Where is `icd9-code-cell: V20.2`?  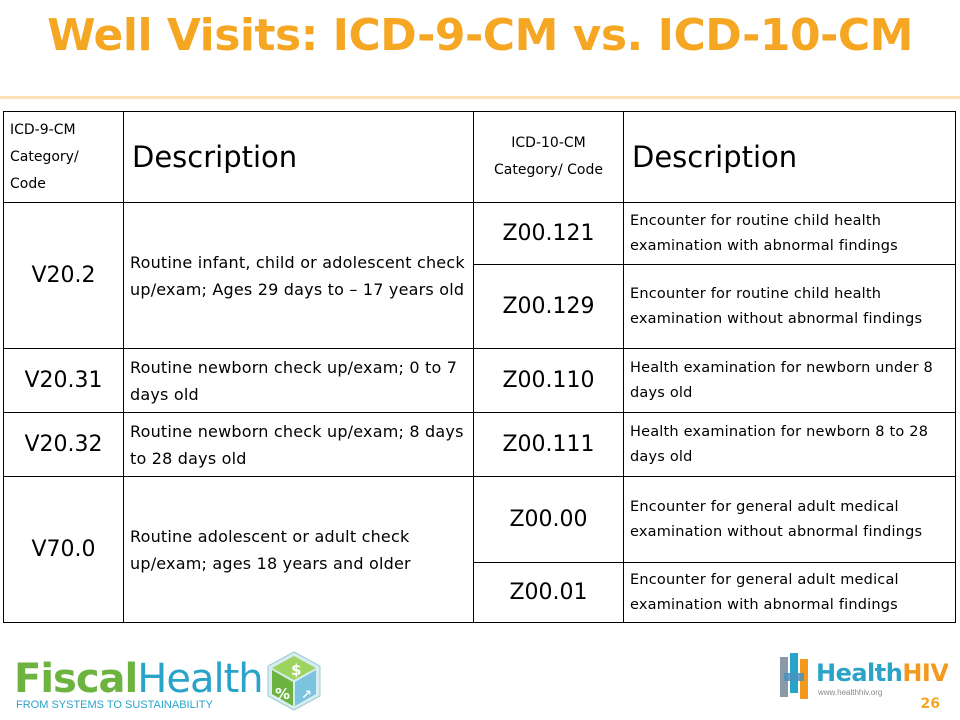
icd9-code-cell: V20.2 is located at coordinates (63, 275).